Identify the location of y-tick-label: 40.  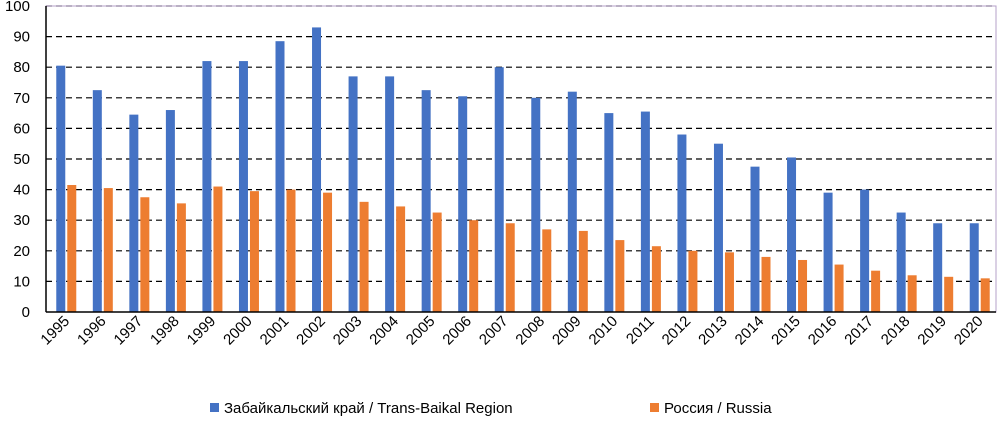
(21, 190).